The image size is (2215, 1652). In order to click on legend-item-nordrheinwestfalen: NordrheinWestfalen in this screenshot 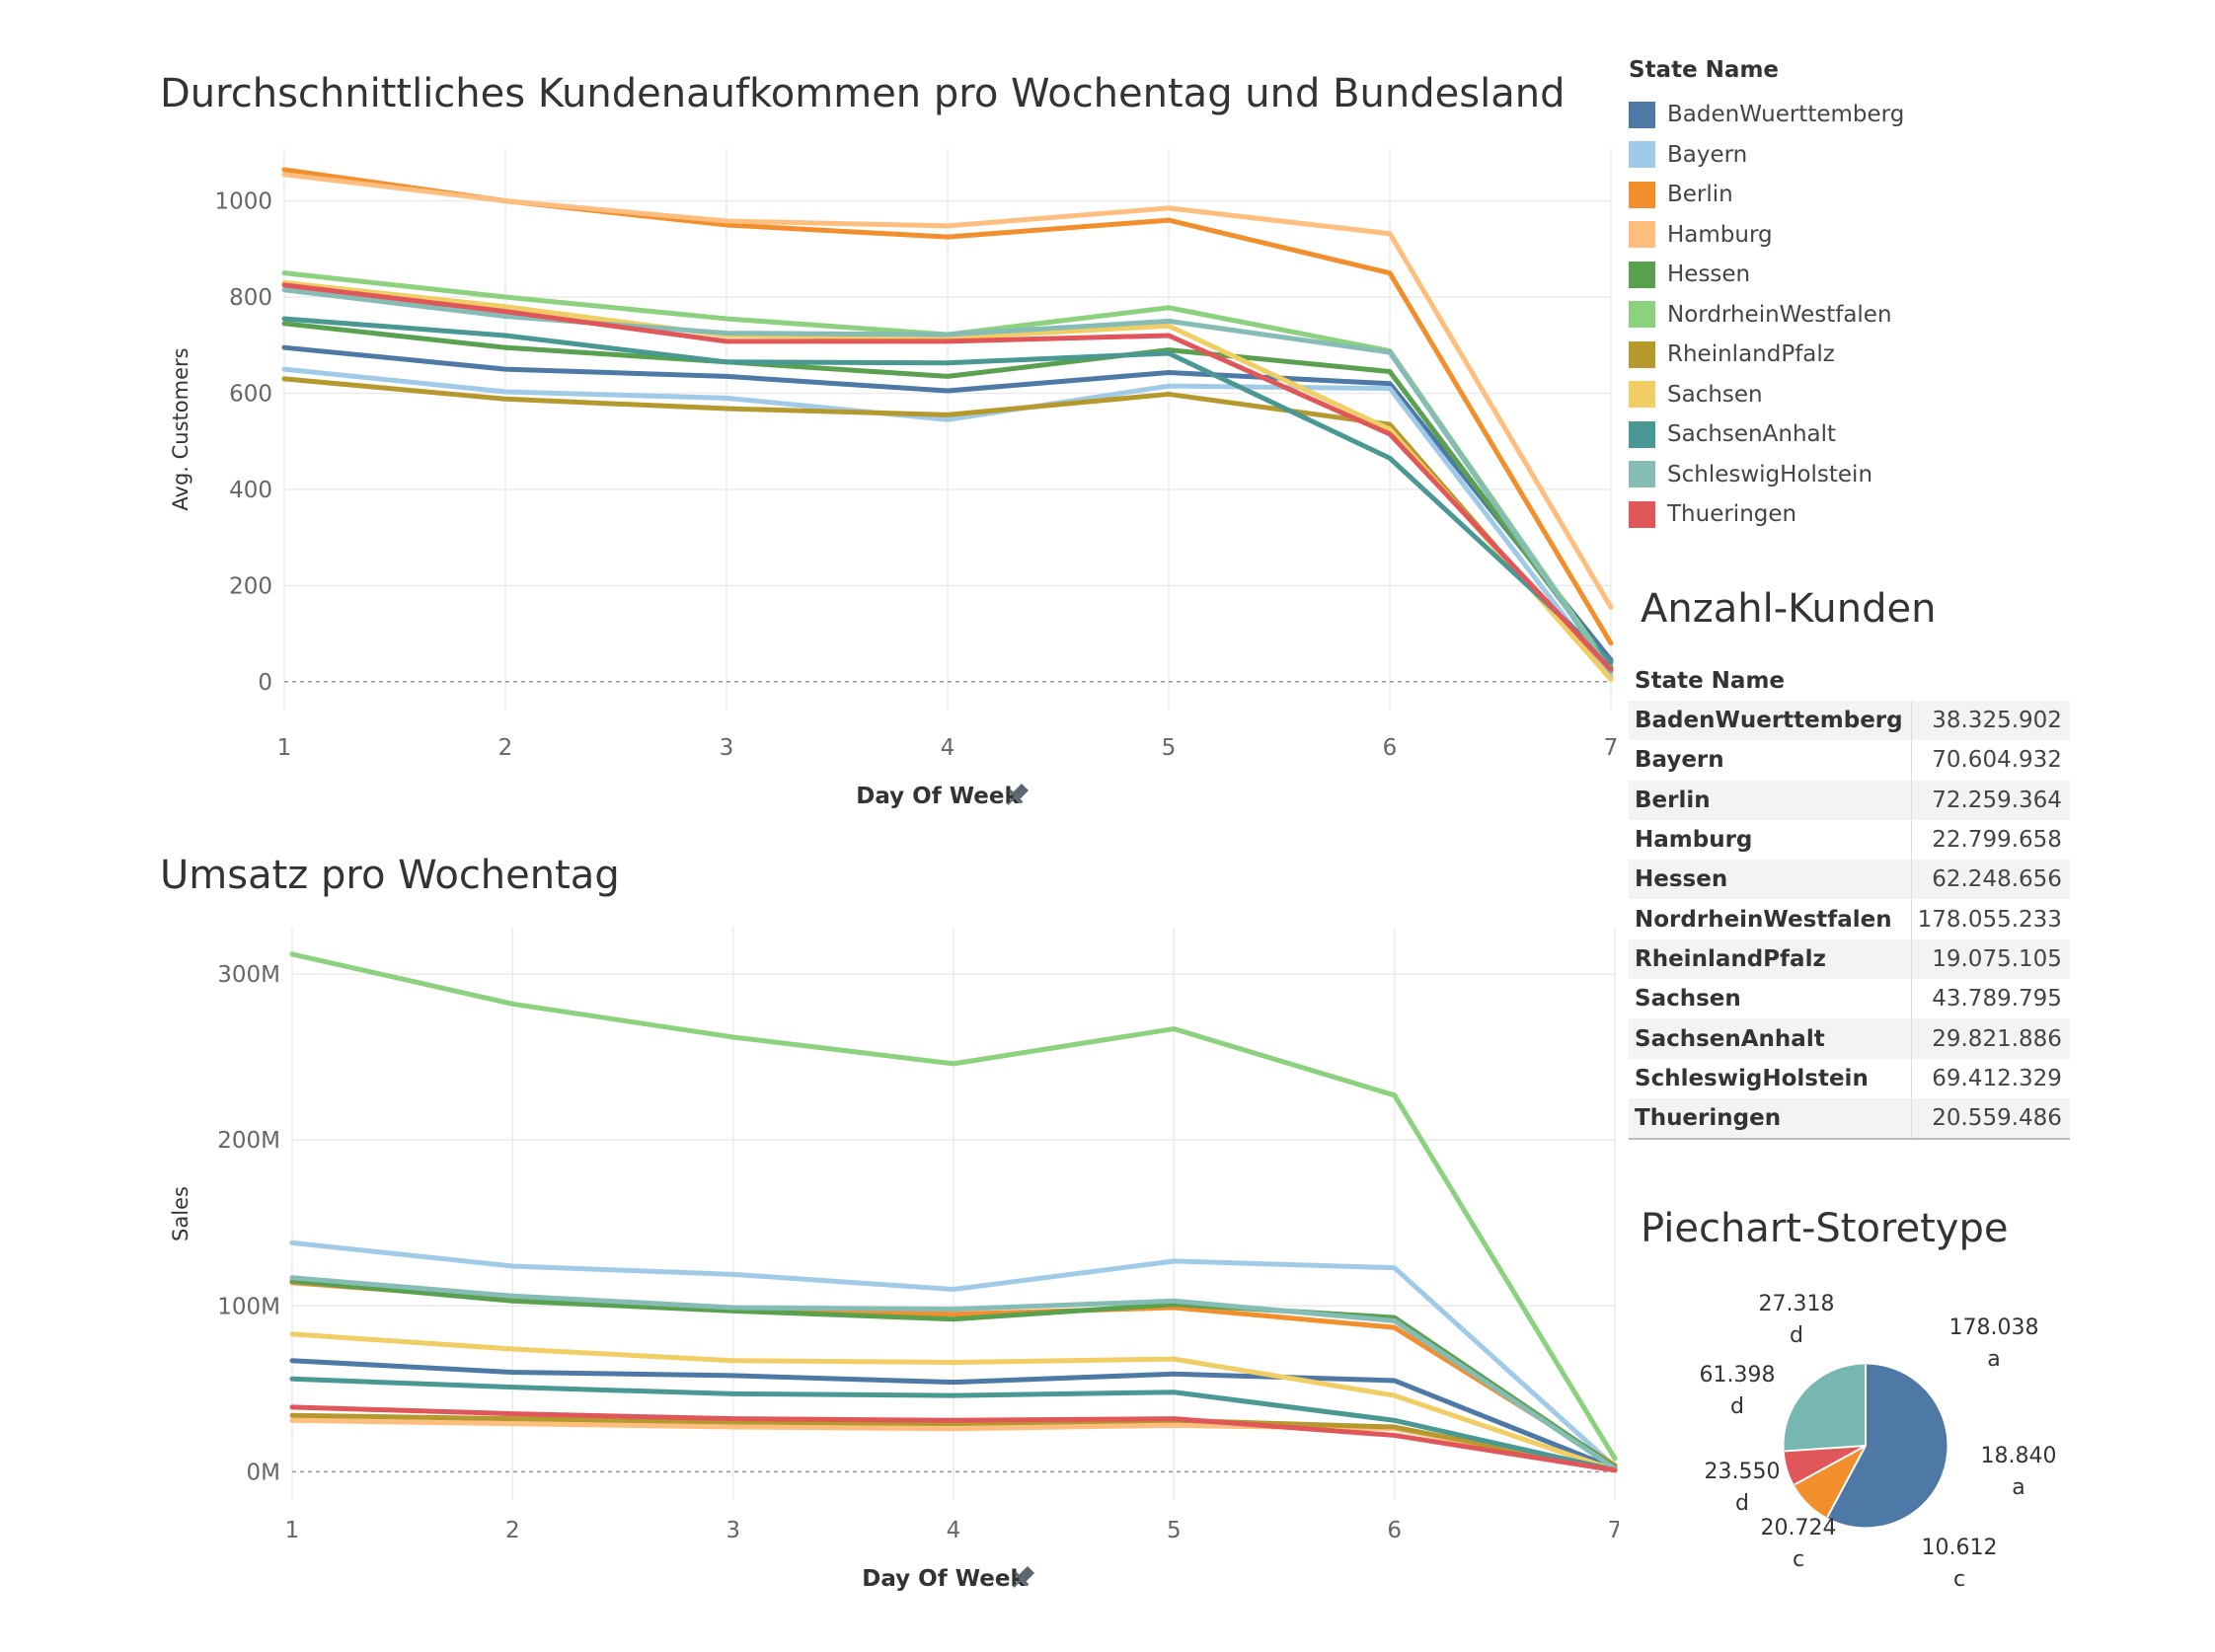, I will do `click(1766, 316)`.